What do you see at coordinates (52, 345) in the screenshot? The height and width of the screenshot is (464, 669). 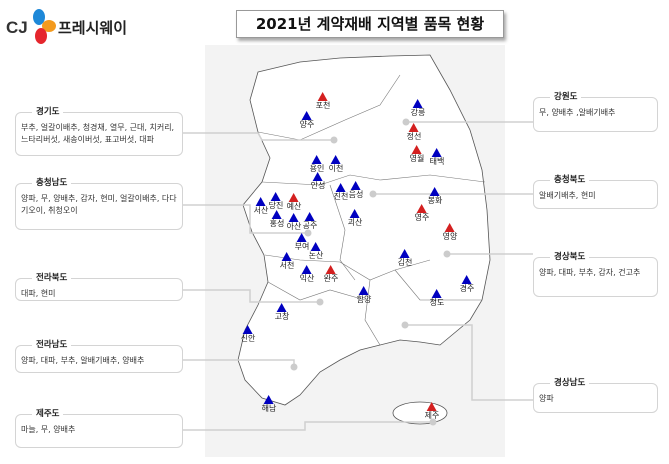 I see `region-name: 전라남도` at bounding box center [52, 345].